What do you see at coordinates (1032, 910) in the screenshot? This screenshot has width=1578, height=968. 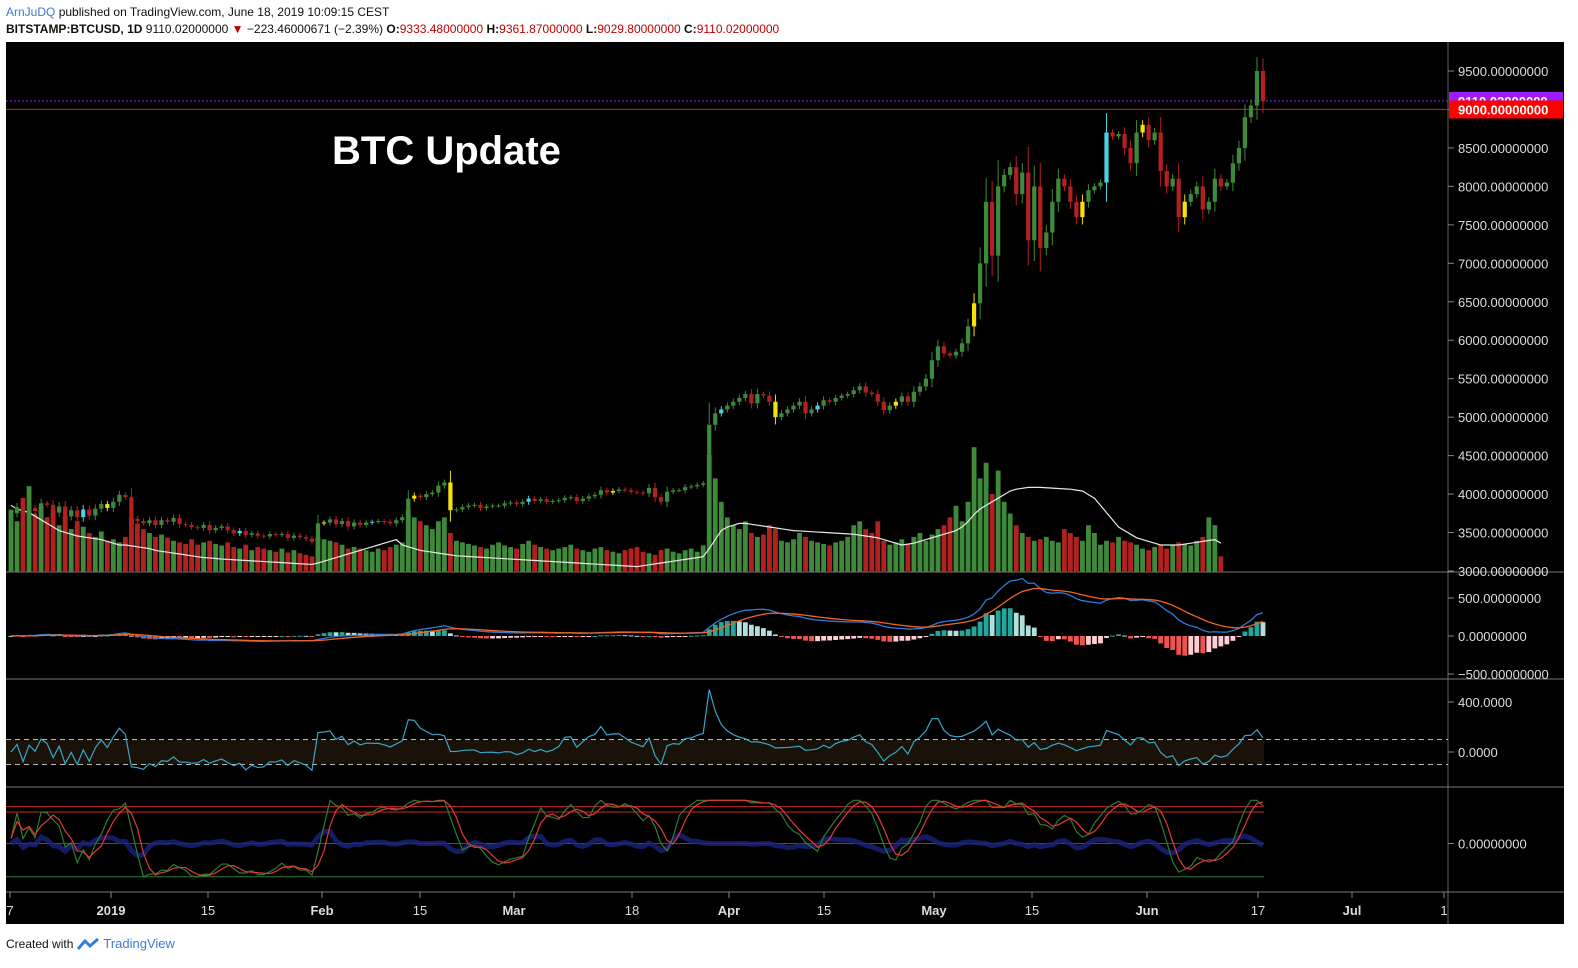 I see `time-tick-label: 15` at bounding box center [1032, 910].